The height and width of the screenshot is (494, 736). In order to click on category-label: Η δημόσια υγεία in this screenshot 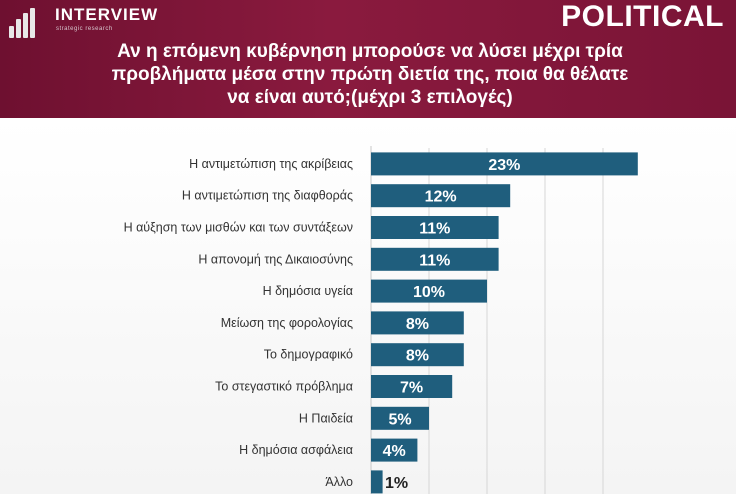, I will do `click(308, 291)`.